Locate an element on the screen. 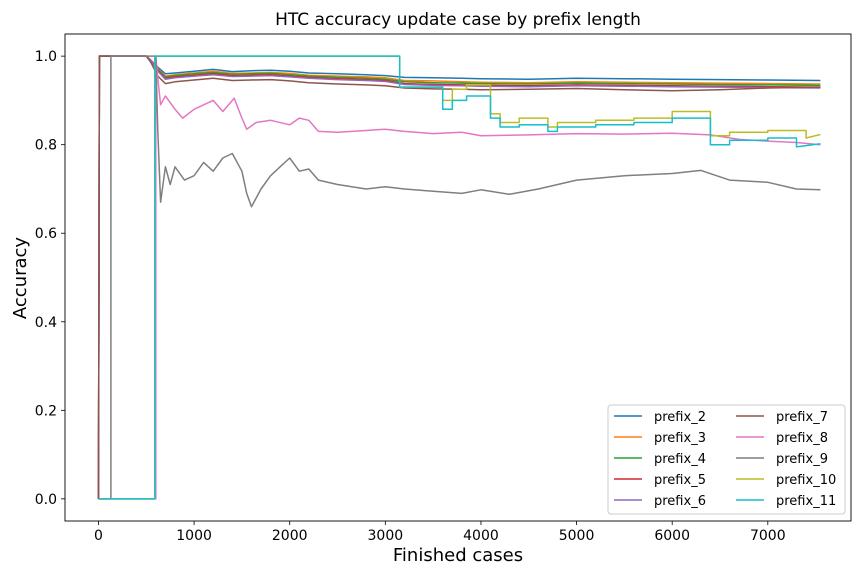  x-tick-label: 4000 is located at coordinates (481, 536).